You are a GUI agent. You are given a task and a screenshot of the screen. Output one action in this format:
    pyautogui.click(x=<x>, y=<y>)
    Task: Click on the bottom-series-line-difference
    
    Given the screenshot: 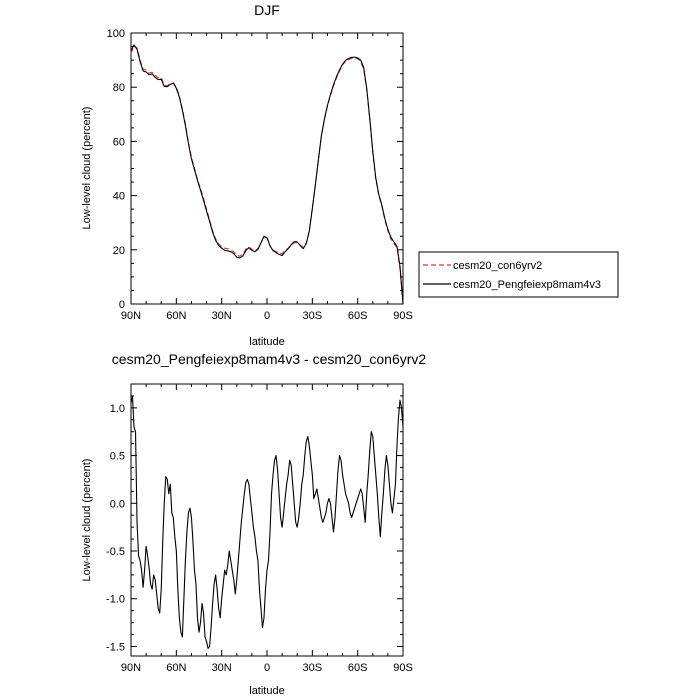 What is the action you would take?
    pyautogui.click(x=267, y=522)
    